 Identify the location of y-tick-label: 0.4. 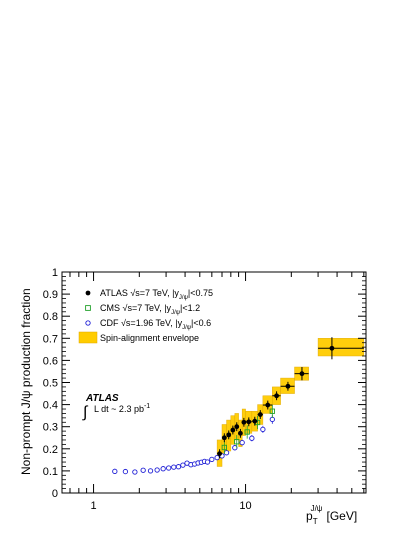
(50, 406).